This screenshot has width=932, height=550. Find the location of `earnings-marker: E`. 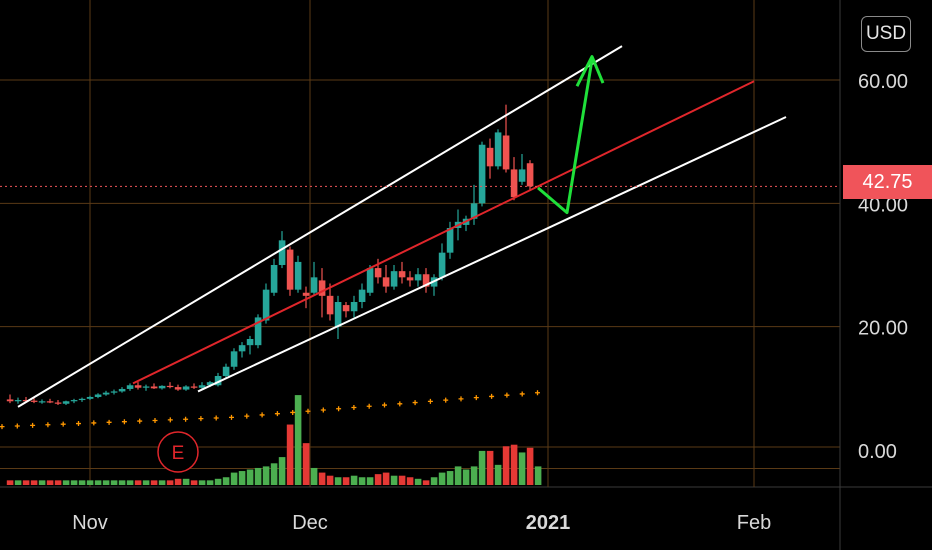

earnings-marker: E is located at coordinates (178, 452).